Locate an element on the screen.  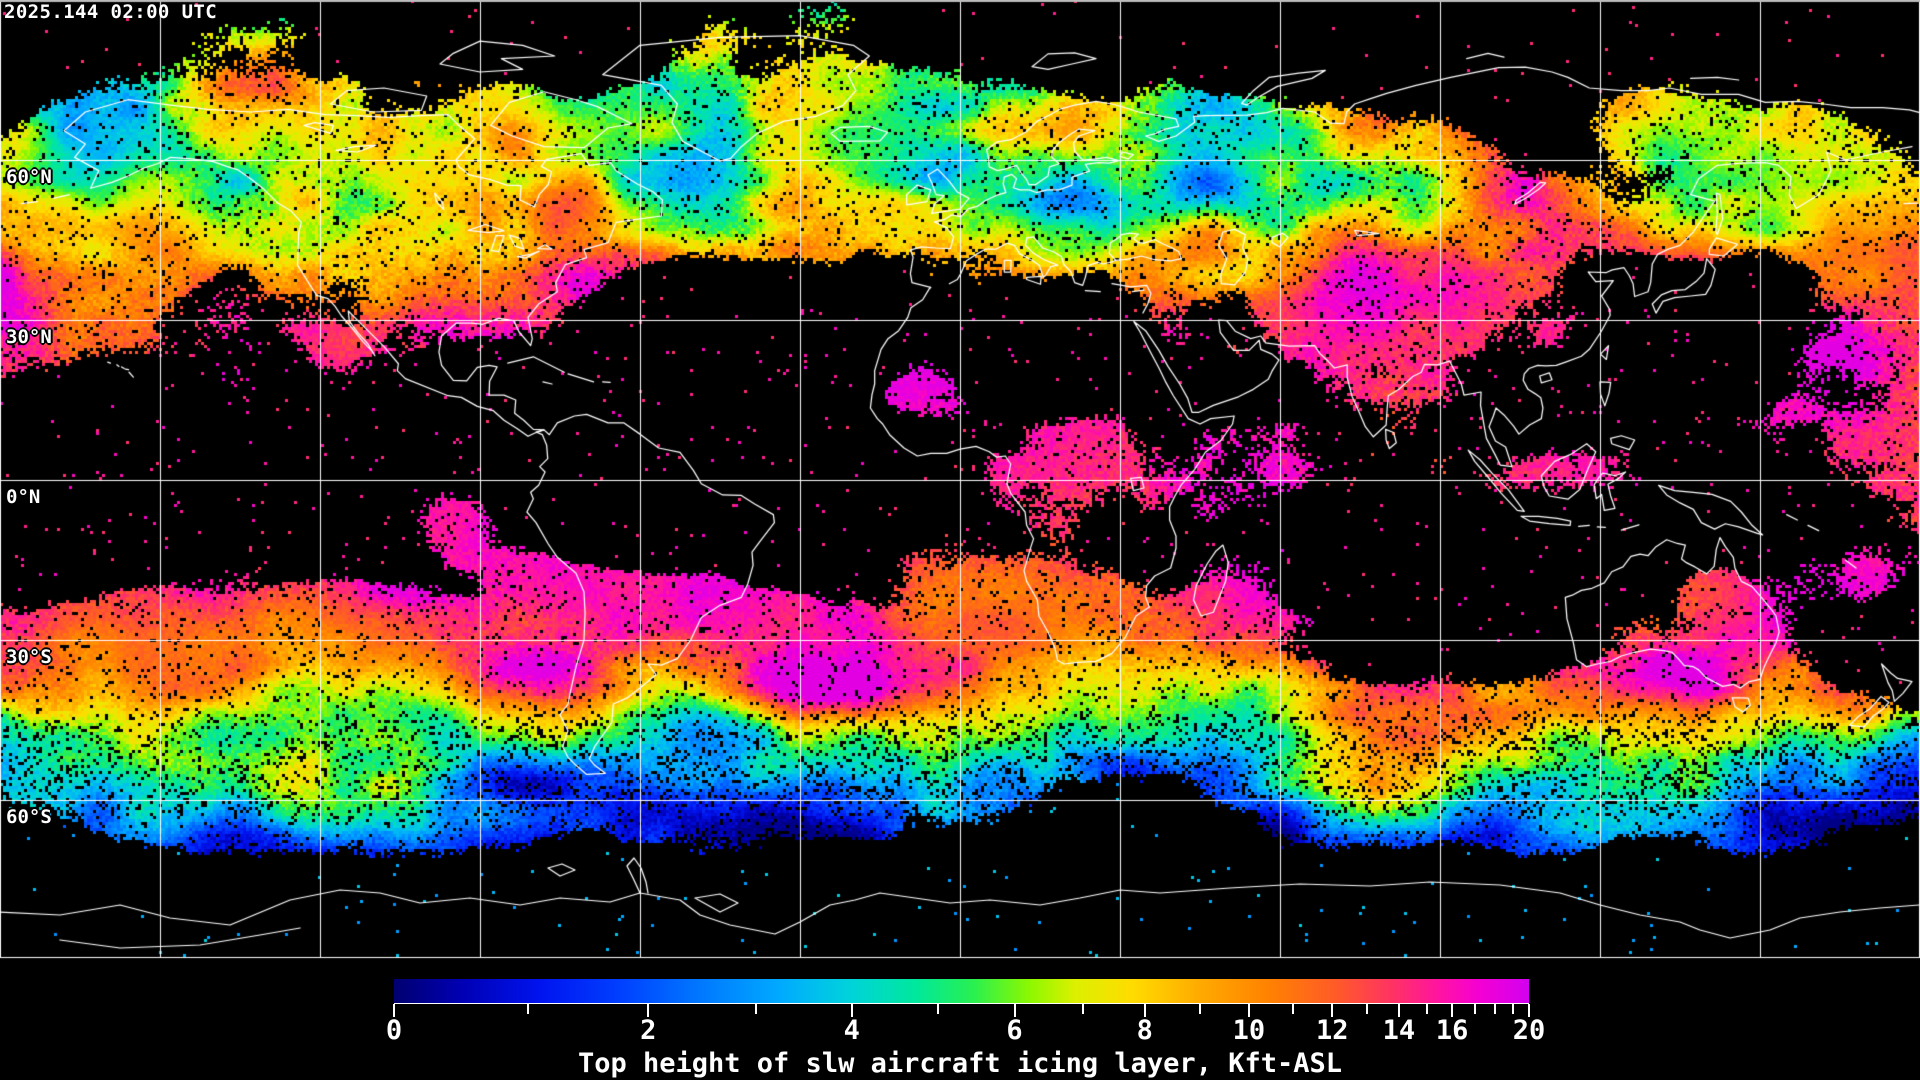
lat-label-60s: 60°S is located at coordinates (29, 817).